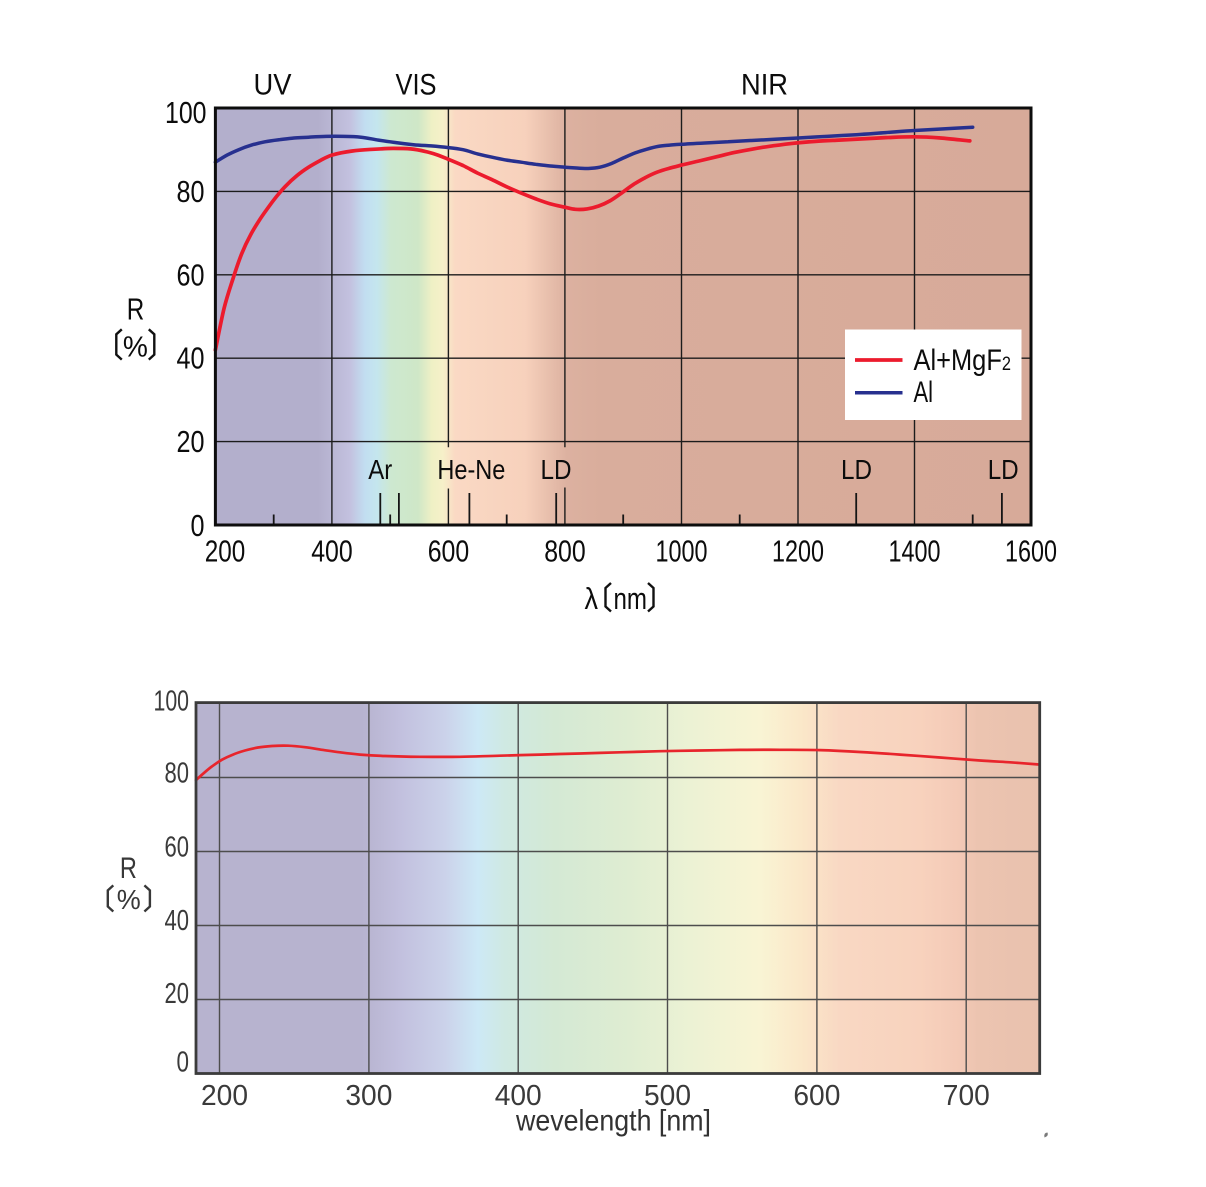 The height and width of the screenshot is (1187, 1206). What do you see at coordinates (416, 85) in the screenshot?
I see `svg-text: VIS` at bounding box center [416, 85].